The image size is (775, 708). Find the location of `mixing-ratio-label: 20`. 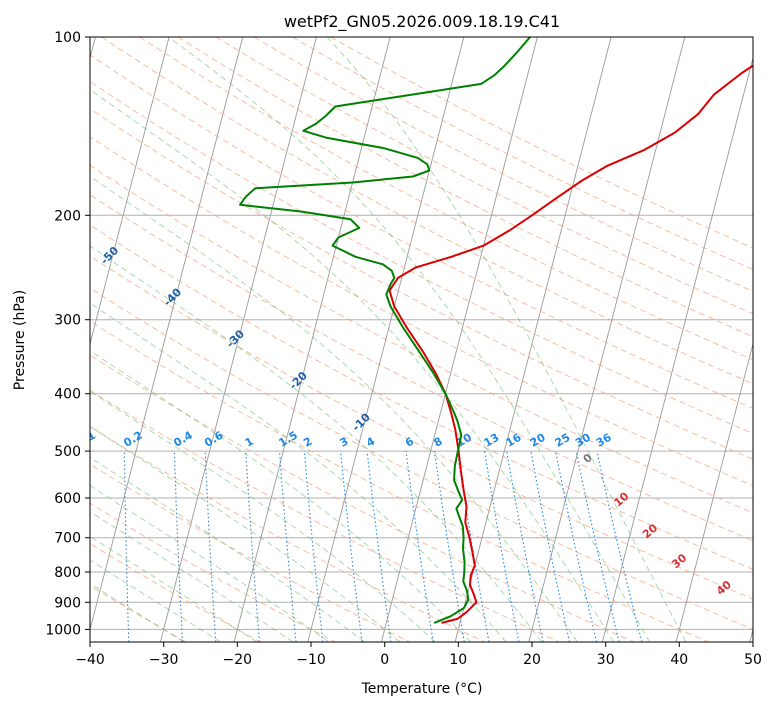

mixing-ratio-label: 20 is located at coordinates (538, 440).